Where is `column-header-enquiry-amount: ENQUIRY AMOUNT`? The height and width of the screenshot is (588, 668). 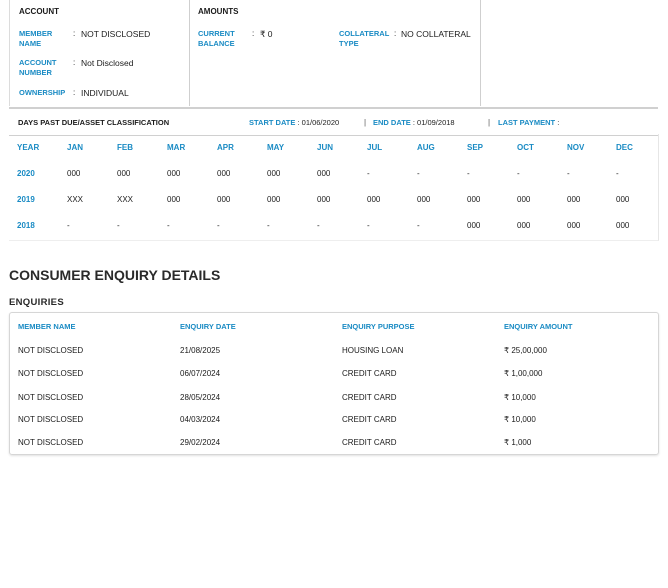
column-header-enquiry-amount: ENQUIRY AMOUNT is located at coordinates (538, 326).